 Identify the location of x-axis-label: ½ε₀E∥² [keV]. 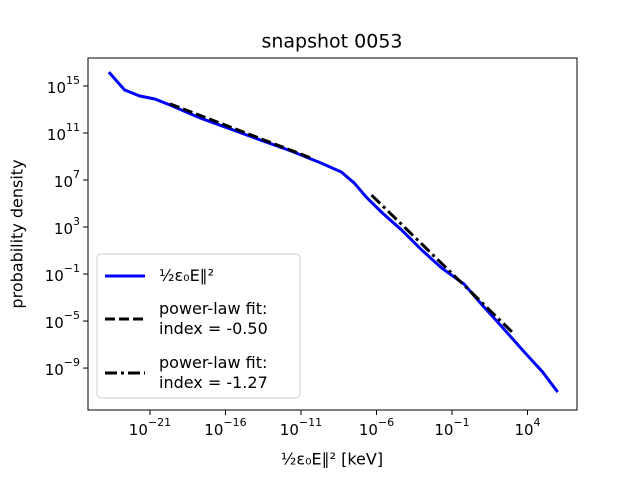
(332, 459).